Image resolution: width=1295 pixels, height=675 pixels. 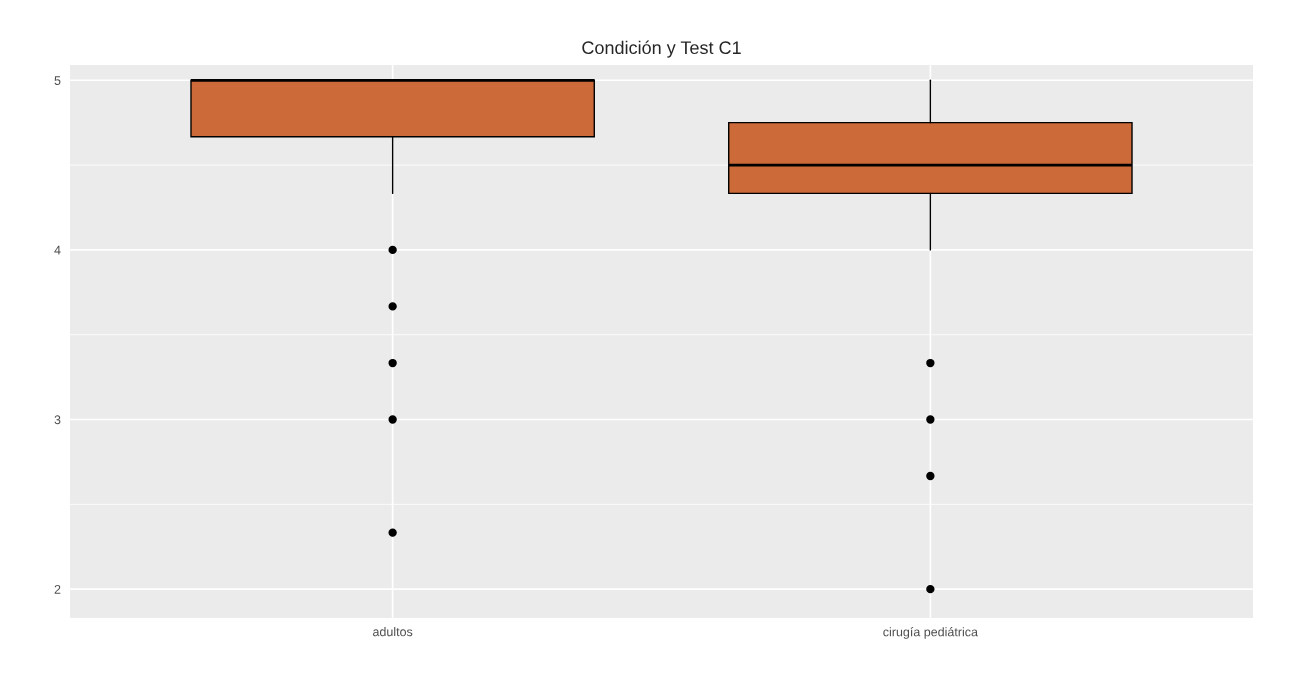 I want to click on y-tick-label: 2, so click(x=57, y=589).